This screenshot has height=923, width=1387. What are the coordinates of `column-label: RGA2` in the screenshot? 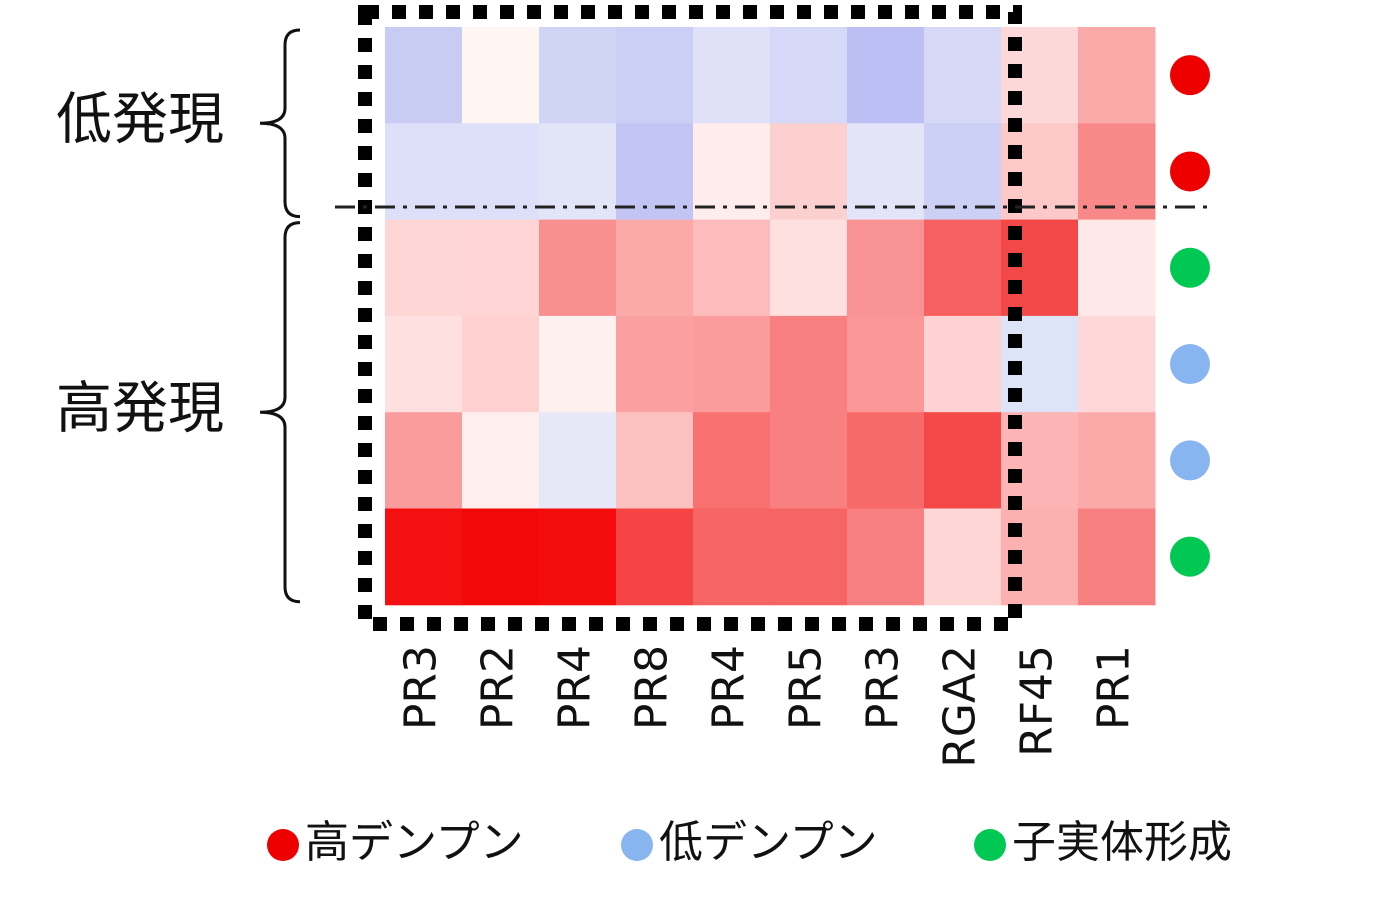 It's located at (960, 706).